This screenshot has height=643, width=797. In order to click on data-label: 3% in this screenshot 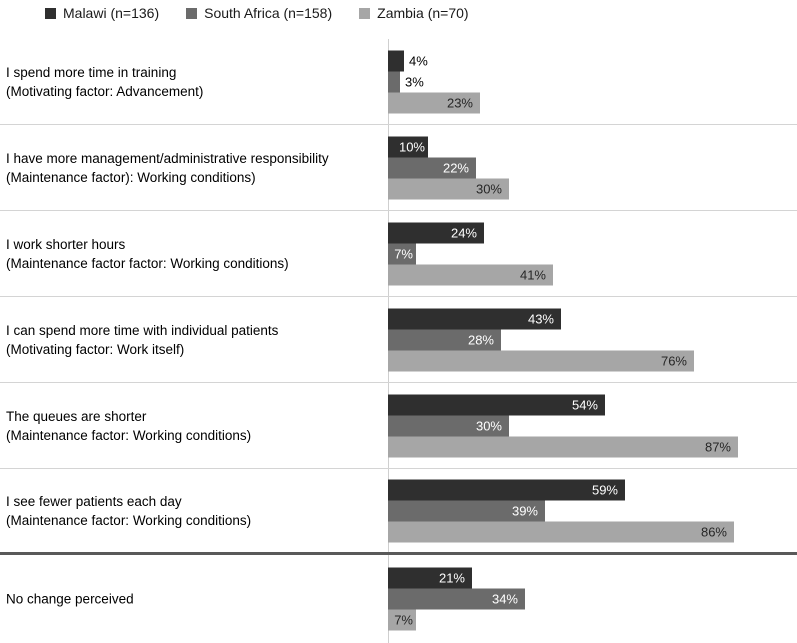, I will do `click(414, 81)`.